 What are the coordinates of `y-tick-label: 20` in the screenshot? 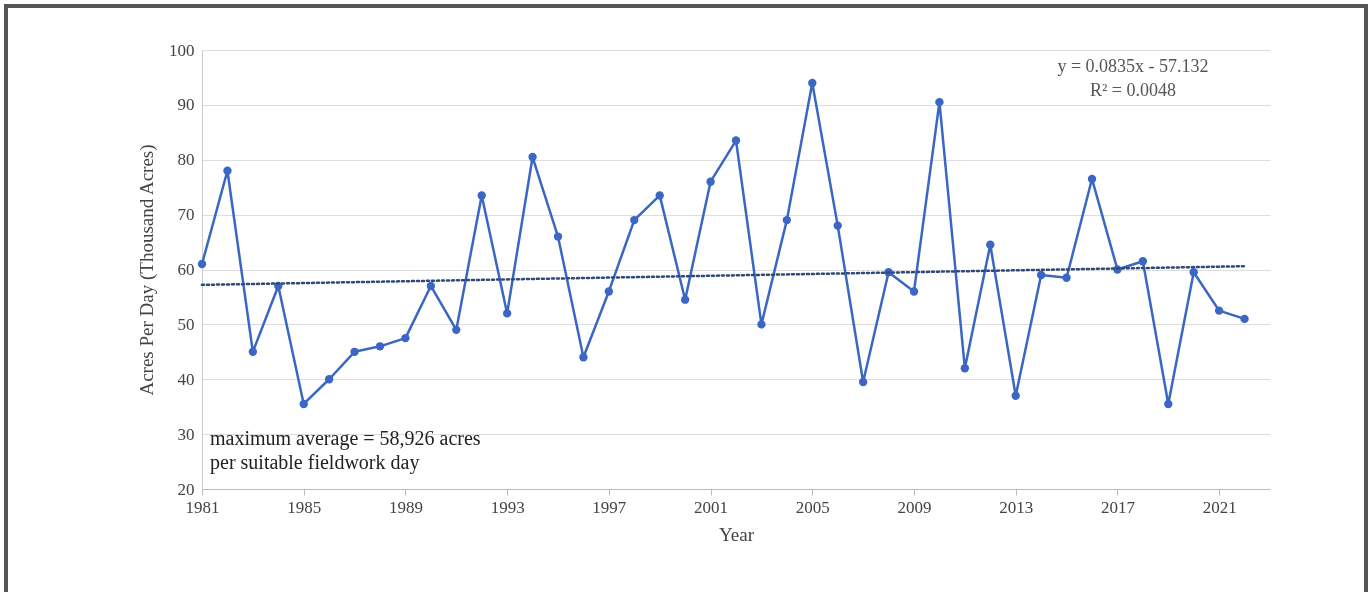 It's located at (186, 489).